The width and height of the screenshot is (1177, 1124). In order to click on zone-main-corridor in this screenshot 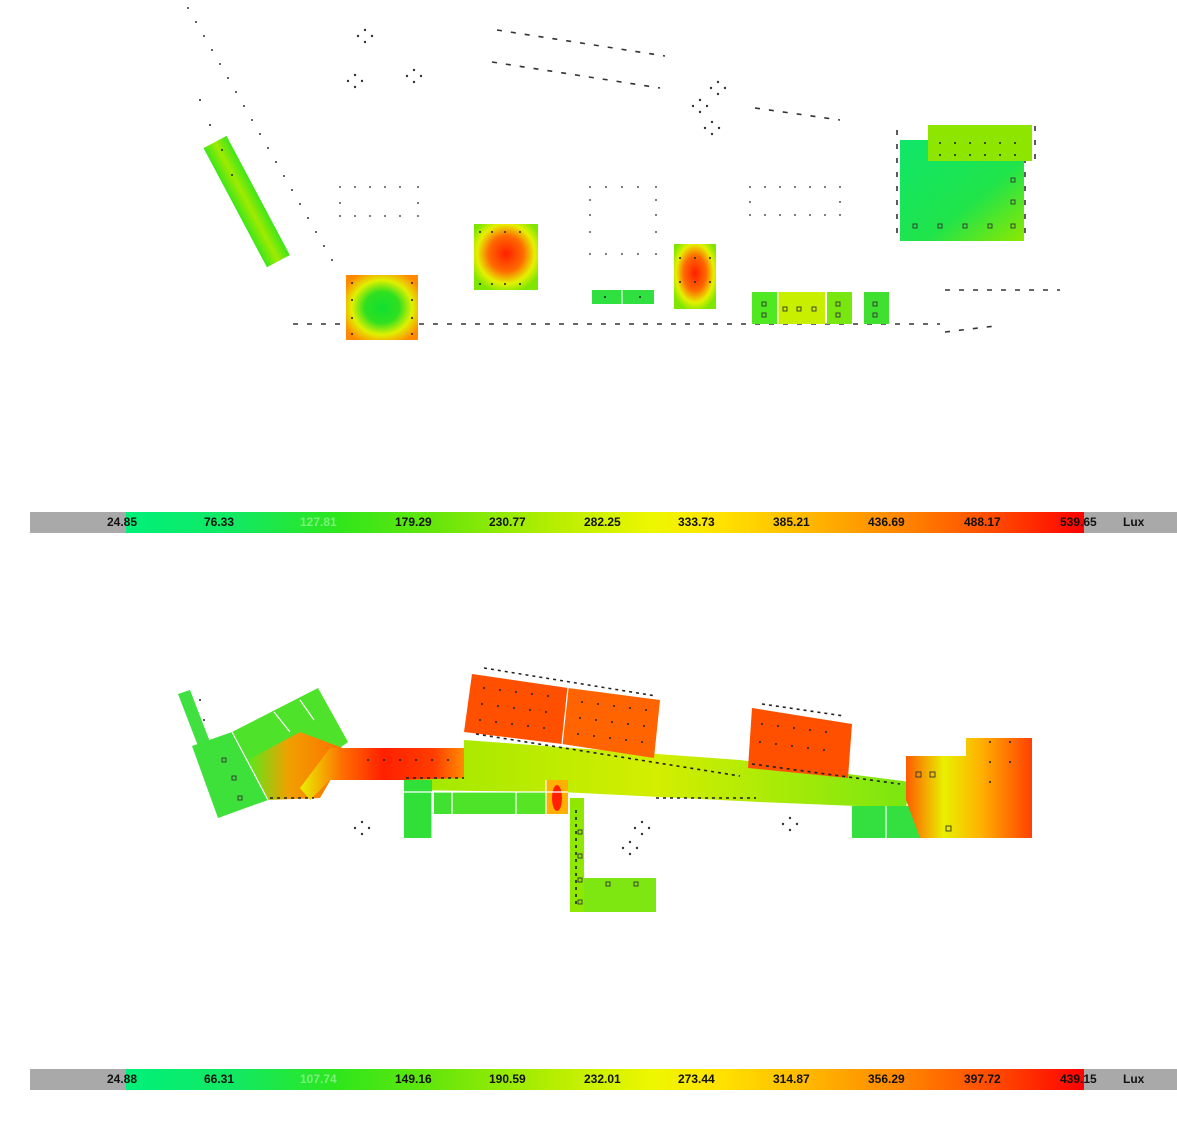, I will do `click(657, 774)`.